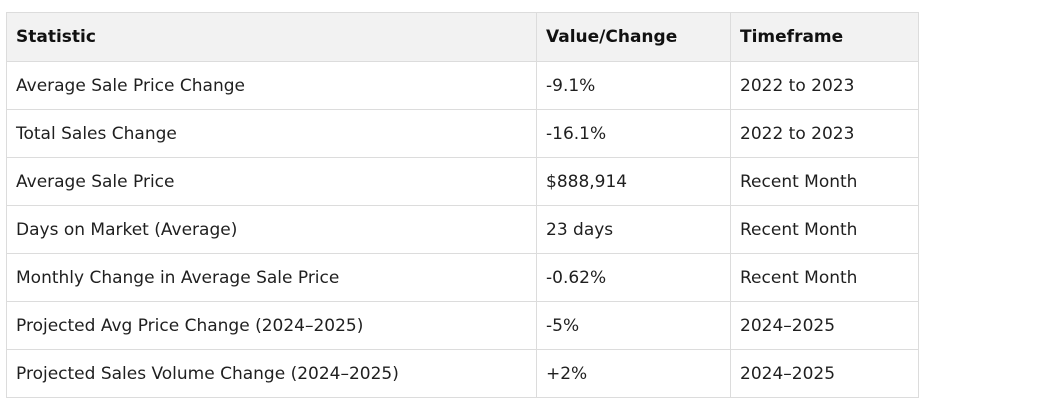 The width and height of the screenshot is (1046, 415). What do you see at coordinates (271, 133) in the screenshot?
I see `cell-statistic: Total Sales Change` at bounding box center [271, 133].